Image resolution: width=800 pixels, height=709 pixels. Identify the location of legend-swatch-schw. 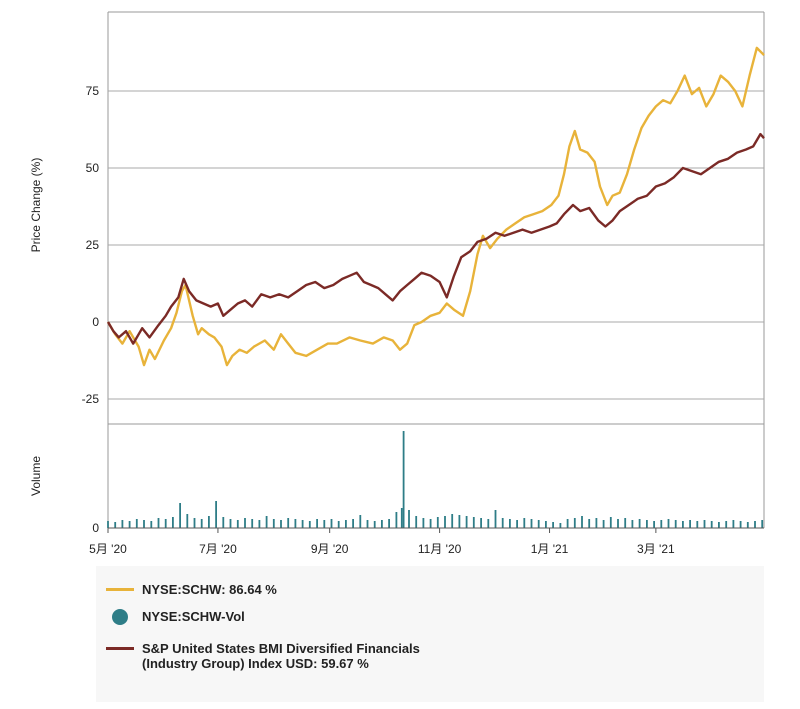
(120, 589).